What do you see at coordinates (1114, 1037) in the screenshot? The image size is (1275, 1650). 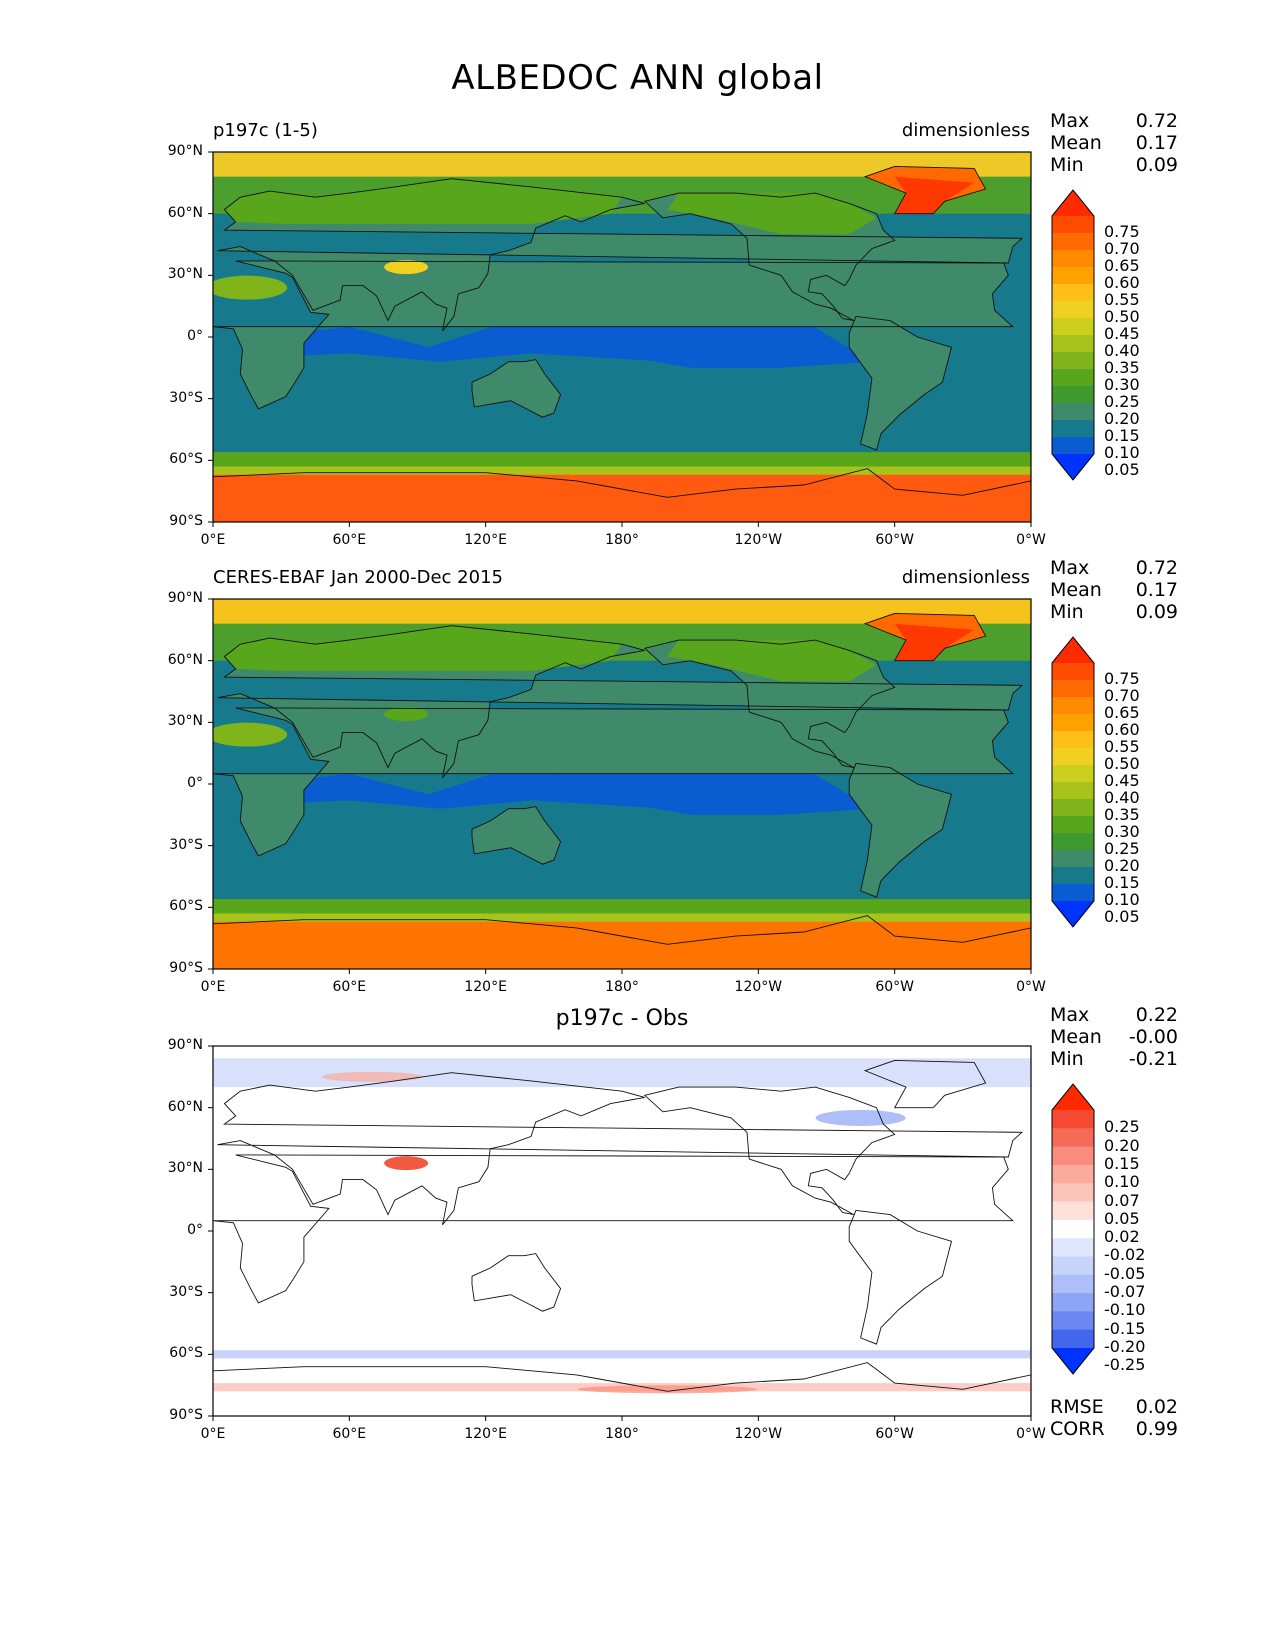 I see `panel-stats: Max 0.22 Mean -0.00 Min -0.21` at bounding box center [1114, 1037].